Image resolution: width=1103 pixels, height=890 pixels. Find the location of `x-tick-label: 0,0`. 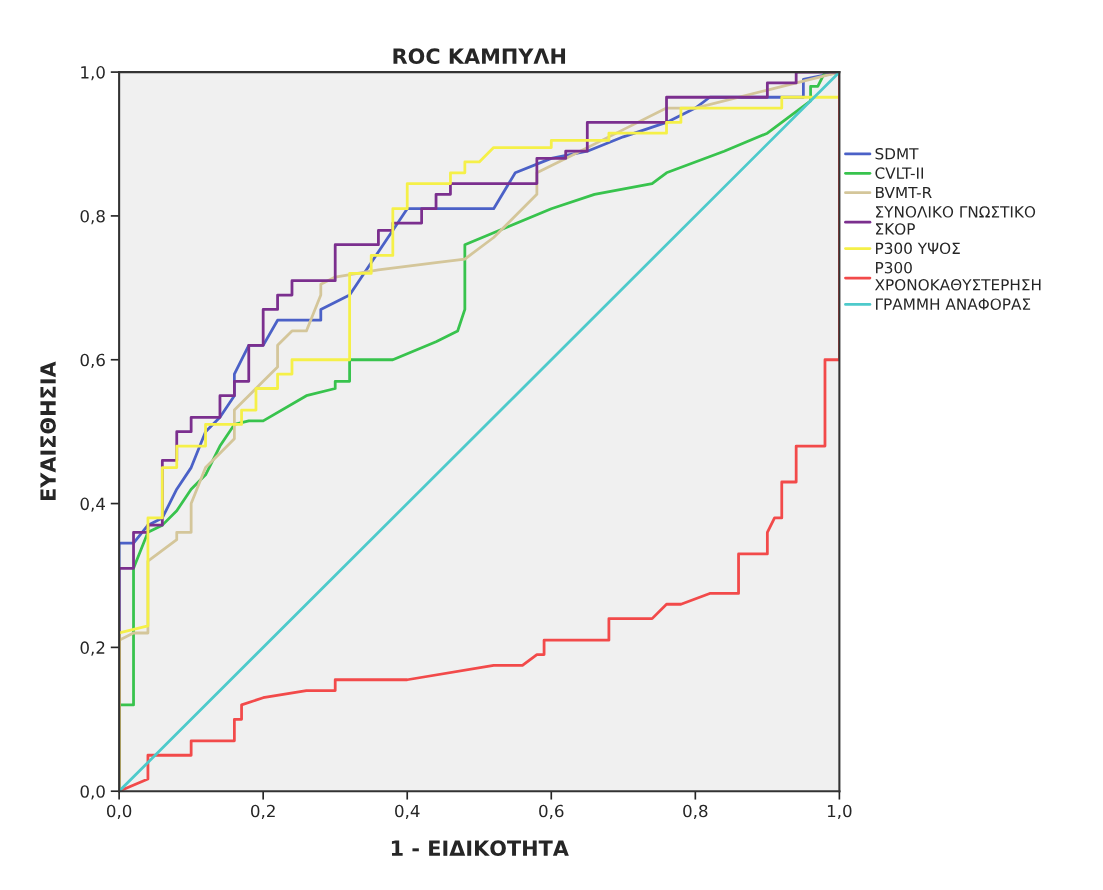

x-tick-label: 0,0 is located at coordinates (119, 812).